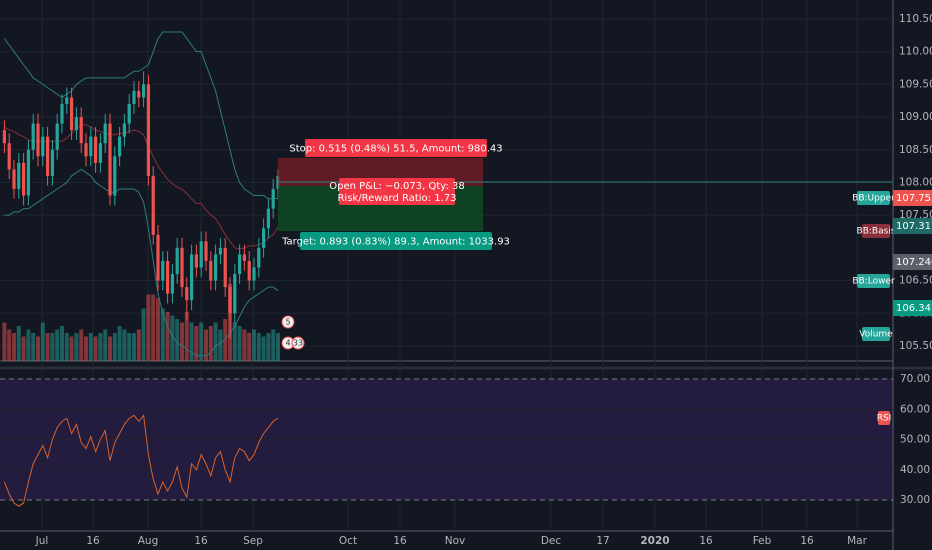  I want to click on badge-label: RSI, so click(884, 419).